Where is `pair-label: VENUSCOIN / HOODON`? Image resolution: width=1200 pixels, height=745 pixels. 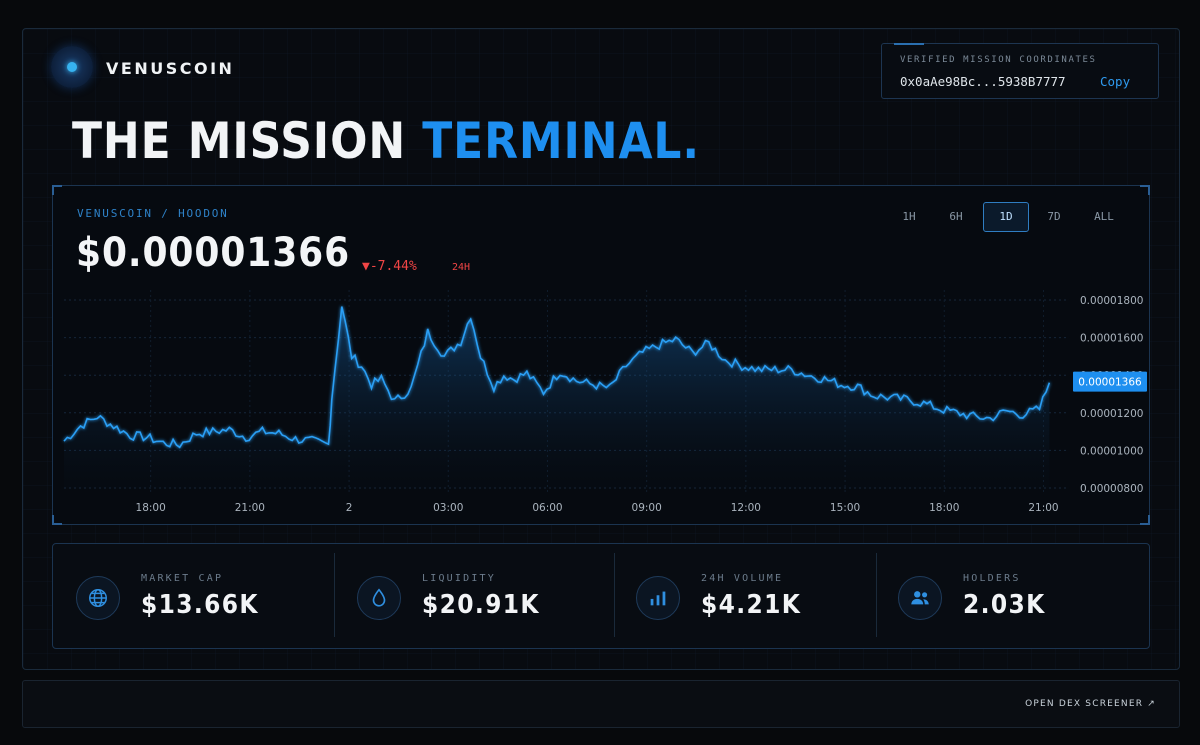
pair-label: VENUSCOIN / HOODON is located at coordinates (153, 213).